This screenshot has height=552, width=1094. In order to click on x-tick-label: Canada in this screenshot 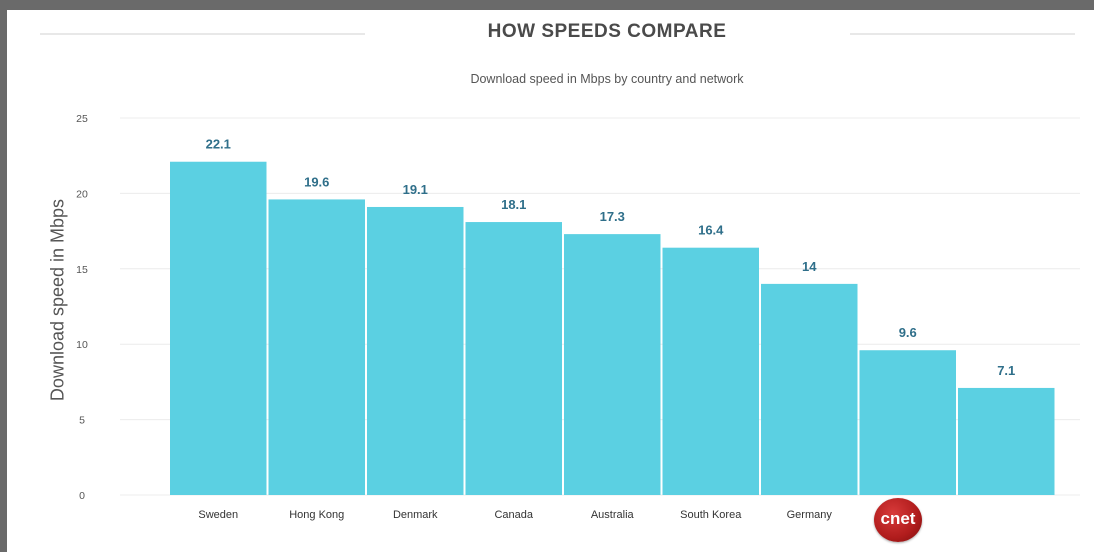, I will do `click(513, 515)`.